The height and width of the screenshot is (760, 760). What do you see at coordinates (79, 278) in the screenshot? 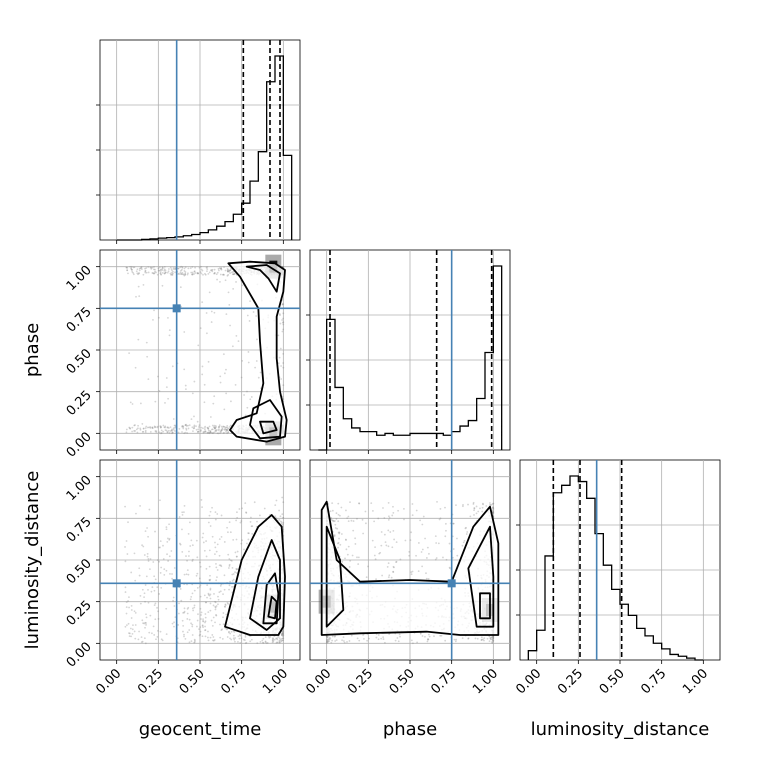
I see `y-tick-label: 1.00` at bounding box center [79, 278].